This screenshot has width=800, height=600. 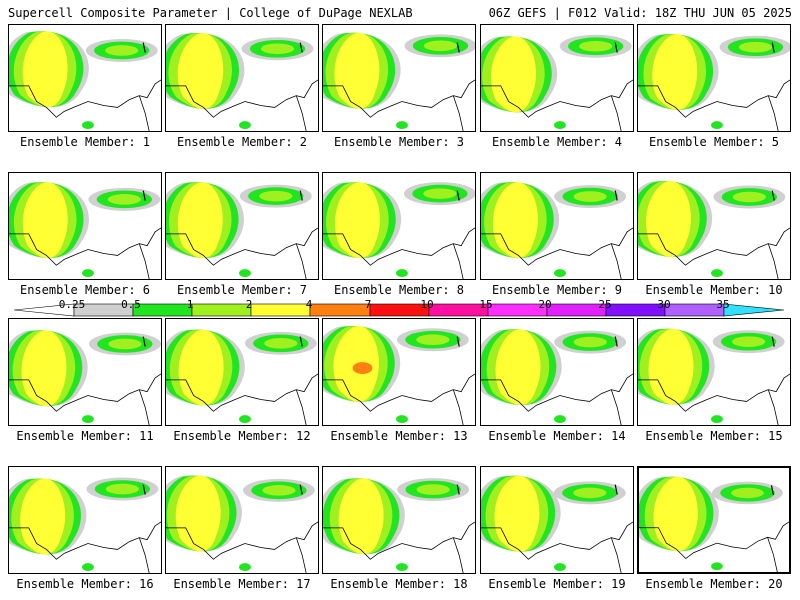 I want to click on color-scale-bar, so click(x=399, y=310).